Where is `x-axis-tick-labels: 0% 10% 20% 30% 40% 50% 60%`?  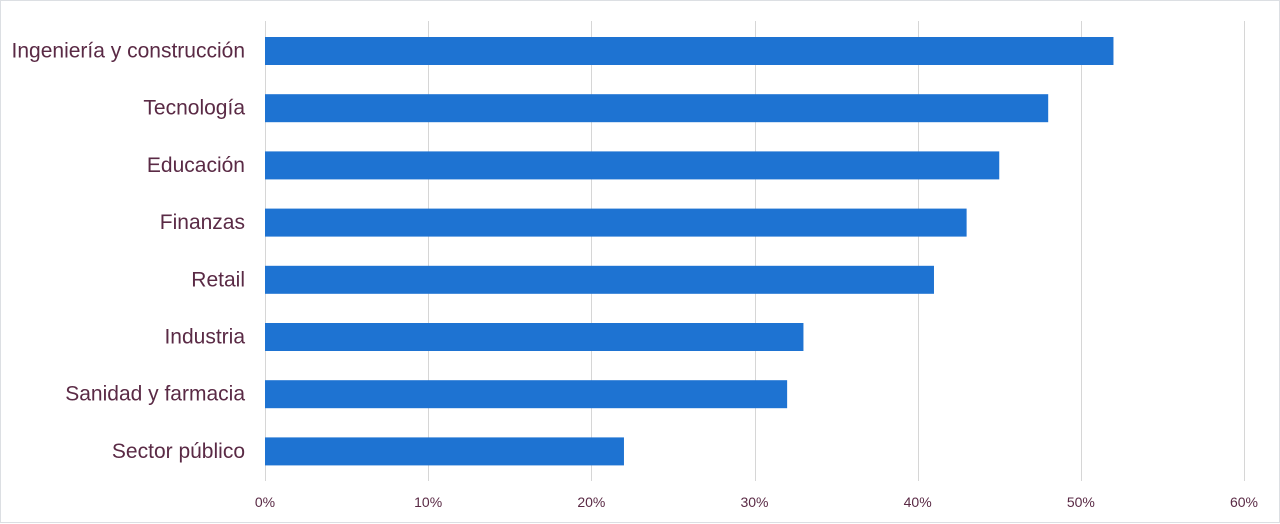
x-axis-tick-labels: 0% 10% 20% 30% 40% 50% 60% is located at coordinates (756, 502).